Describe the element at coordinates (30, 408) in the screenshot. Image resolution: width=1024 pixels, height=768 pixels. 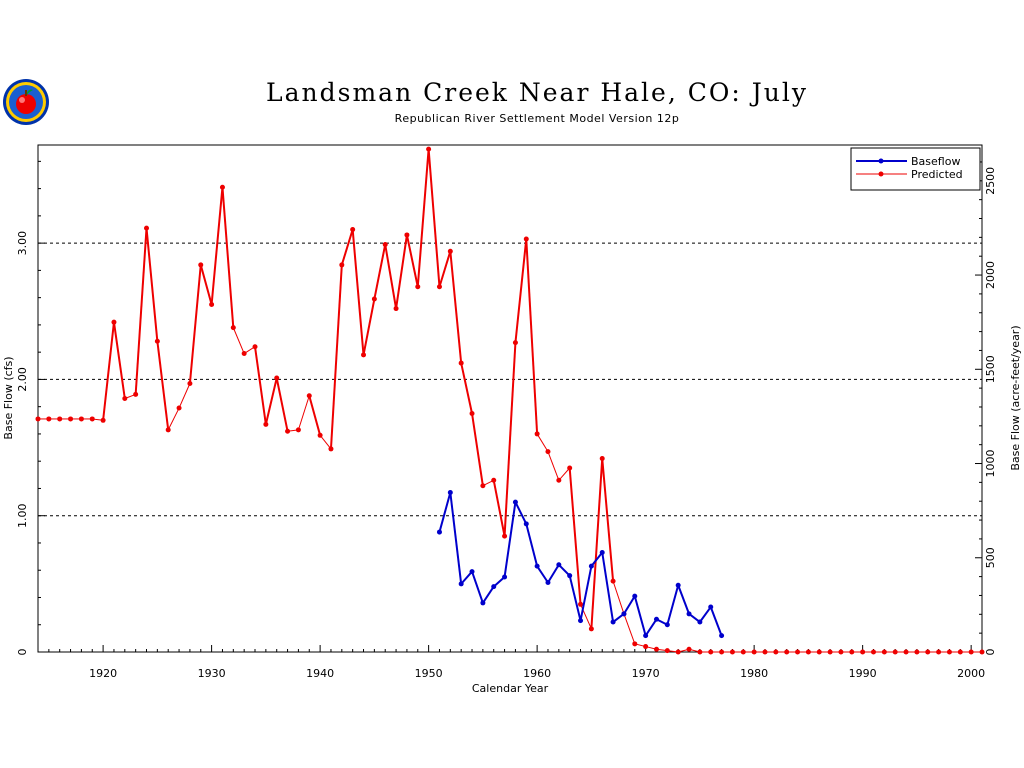
I see `y-axis-left: 0 1.00 2.00 3.00` at that location.